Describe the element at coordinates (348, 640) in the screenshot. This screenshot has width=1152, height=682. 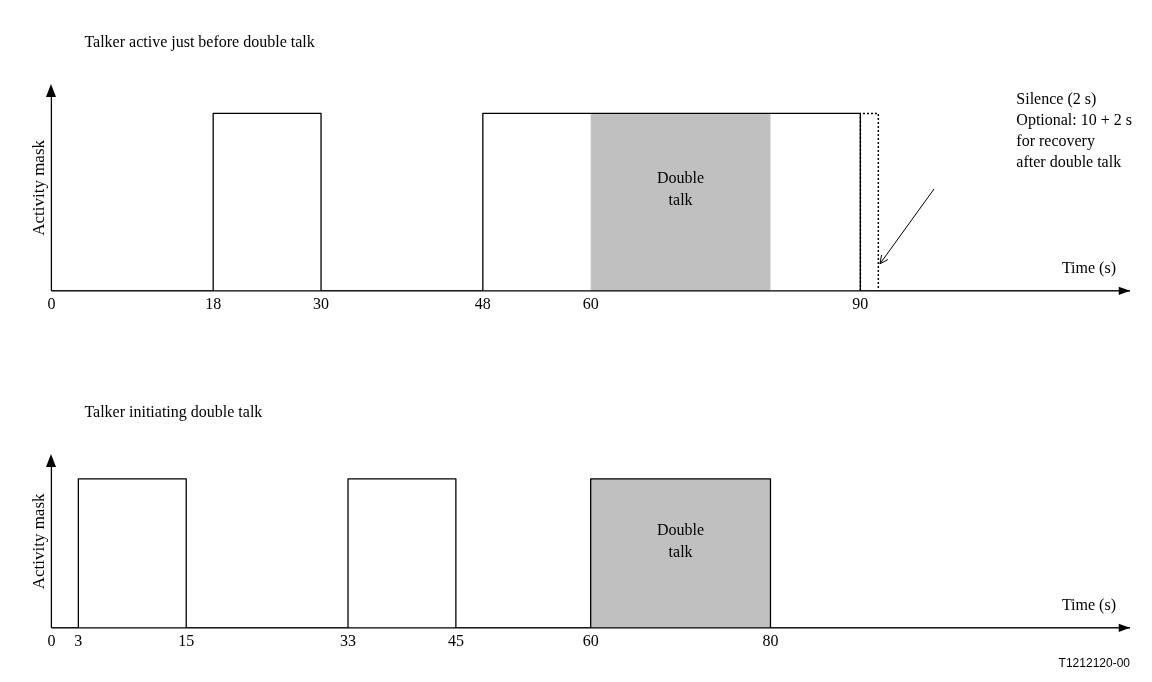
I see `x-tick-label: 33` at that location.